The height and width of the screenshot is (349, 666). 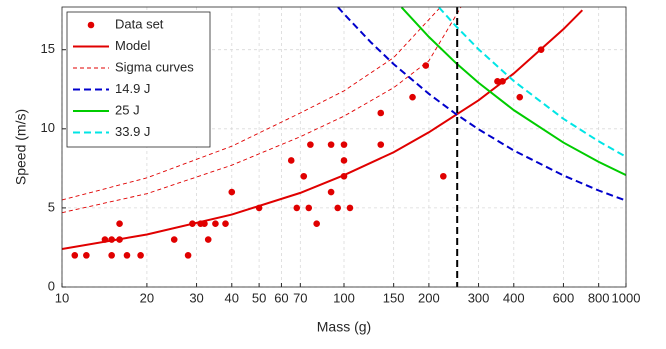 What do you see at coordinates (259, 297) in the screenshot?
I see `x-tick-label: 50` at bounding box center [259, 297].